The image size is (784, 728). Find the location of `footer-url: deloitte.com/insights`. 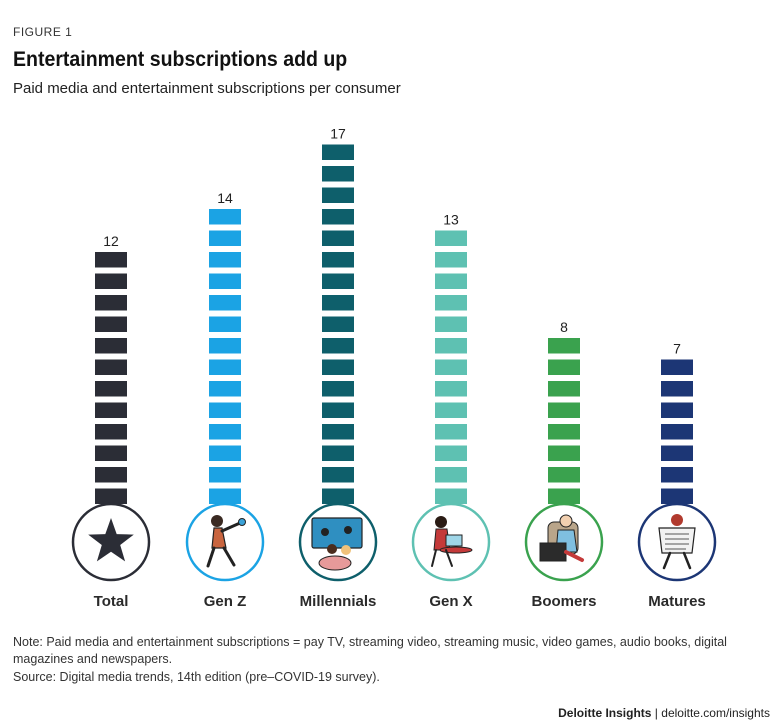

footer-url: deloitte.com/insights is located at coordinates (715, 713).